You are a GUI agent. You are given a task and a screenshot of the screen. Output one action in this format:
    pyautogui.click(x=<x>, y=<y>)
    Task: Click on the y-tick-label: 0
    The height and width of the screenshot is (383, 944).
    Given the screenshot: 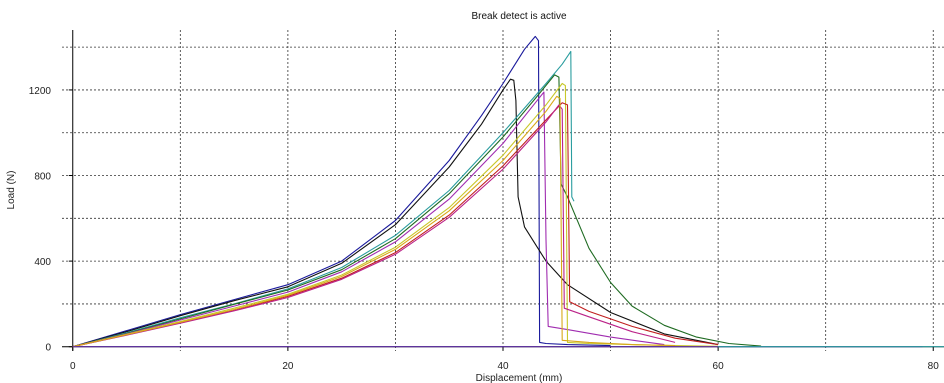 What is the action you would take?
    pyautogui.click(x=48, y=348)
    